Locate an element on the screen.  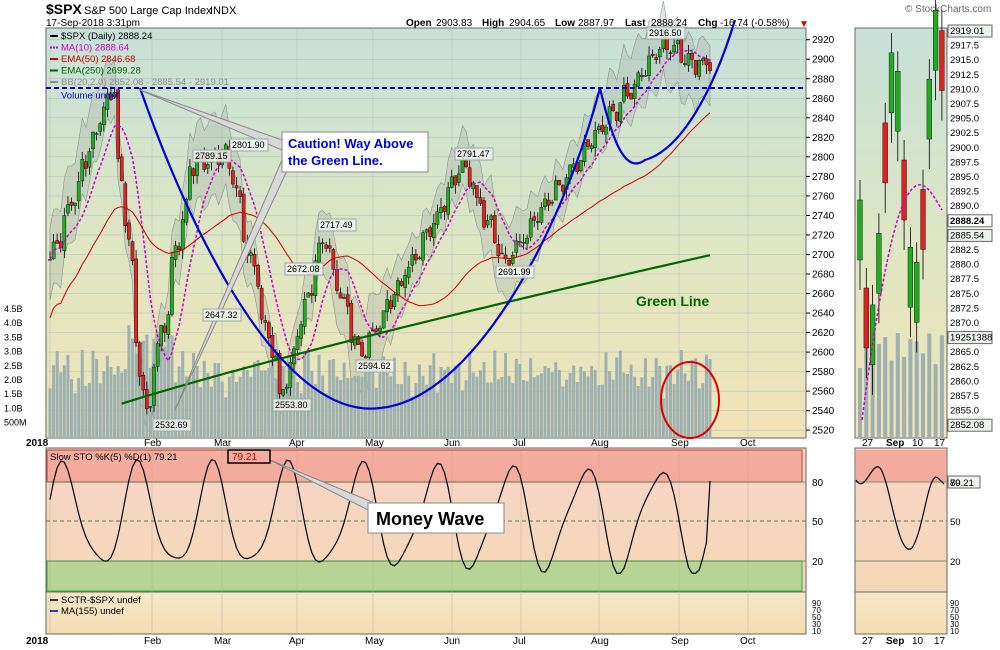
side-price-tick: 2855.0 is located at coordinates (964, 411).